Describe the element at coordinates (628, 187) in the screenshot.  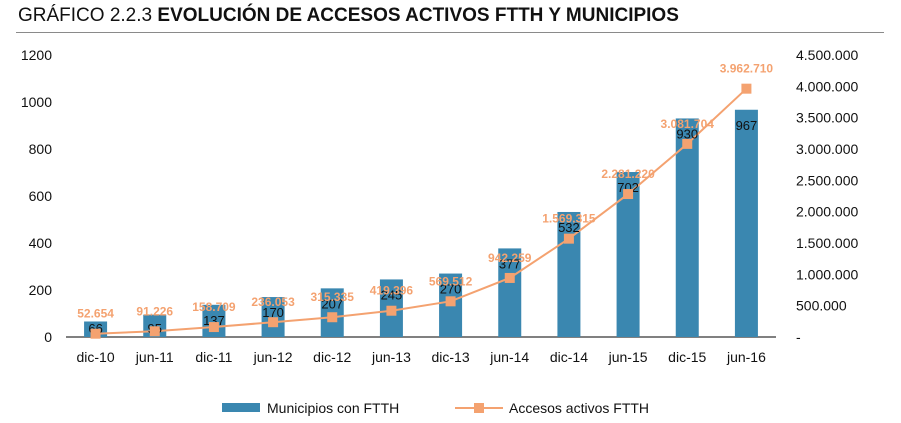
I see `bar-value-label: 702` at that location.